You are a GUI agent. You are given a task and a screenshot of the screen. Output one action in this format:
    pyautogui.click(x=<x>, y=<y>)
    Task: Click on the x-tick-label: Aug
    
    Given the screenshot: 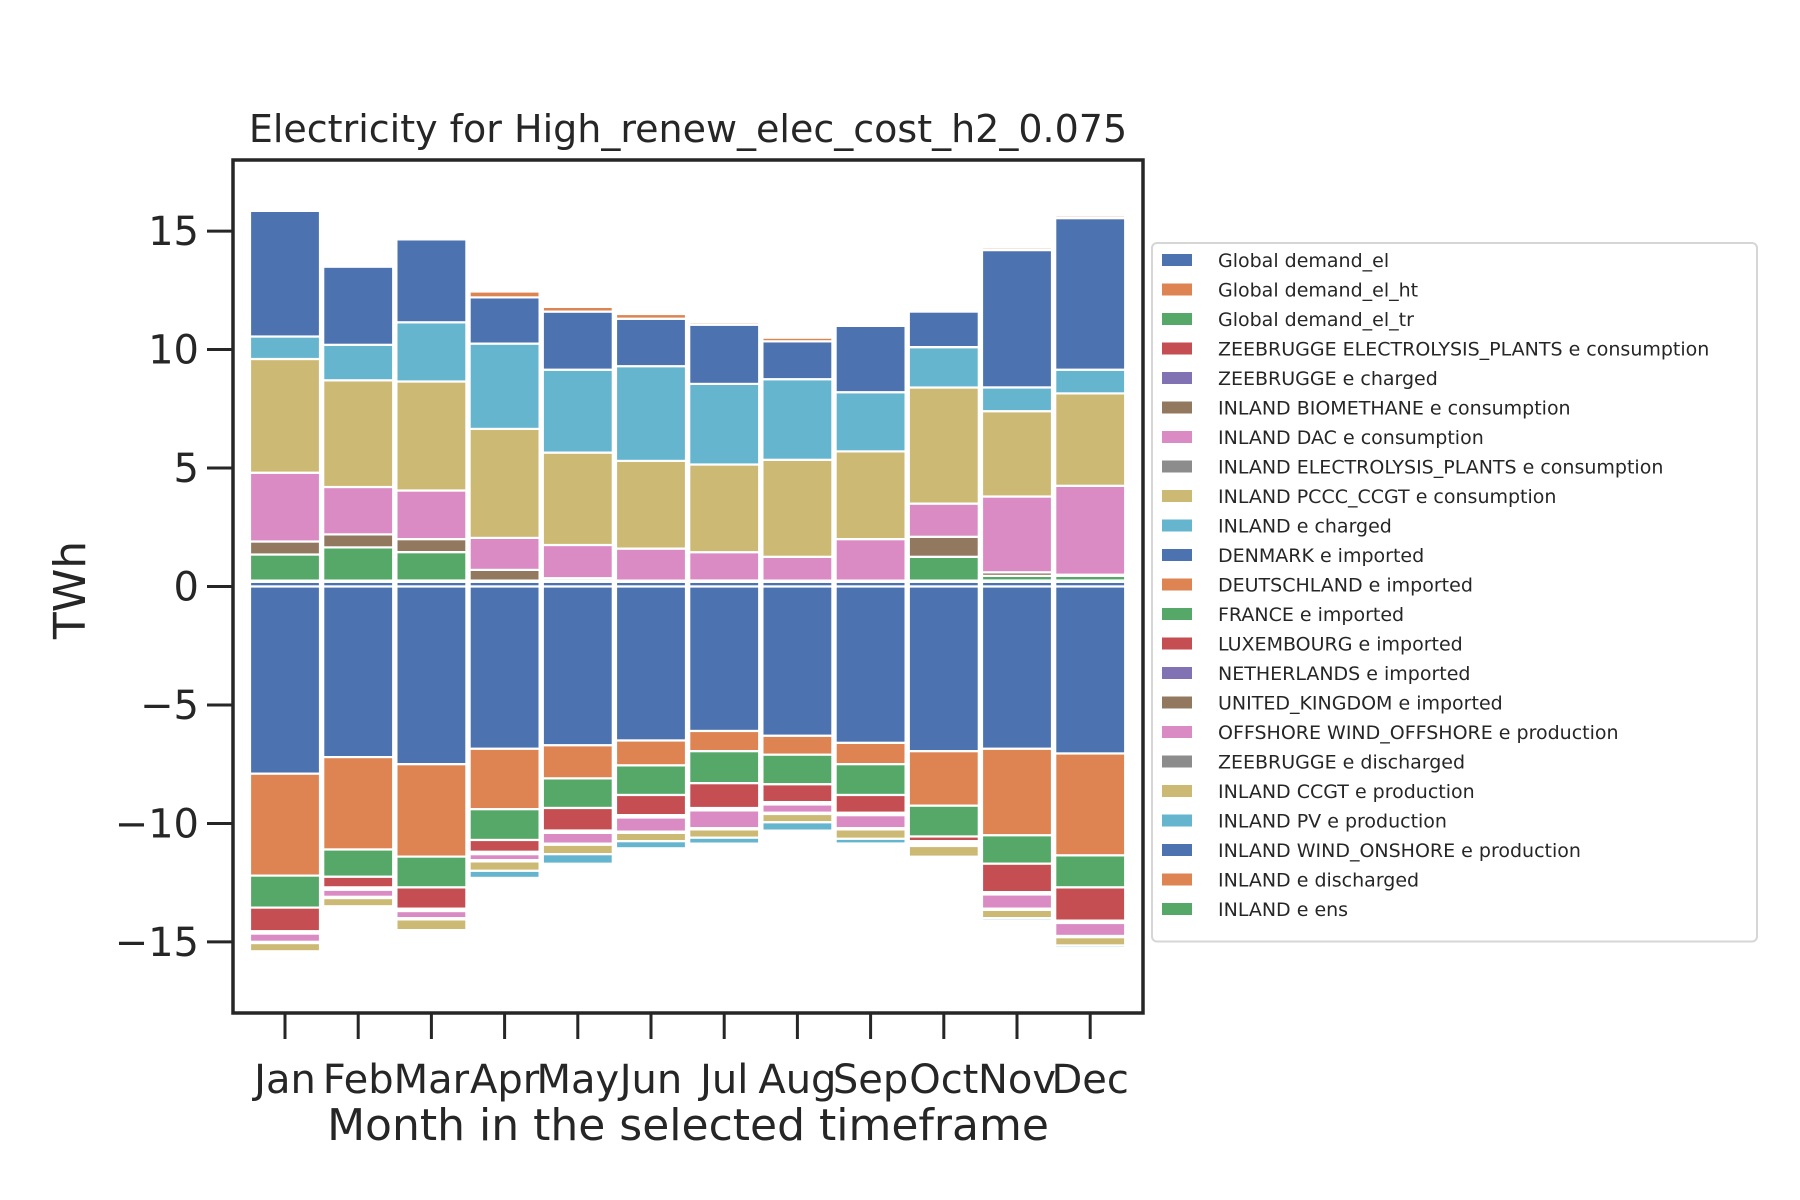 What is the action you would take?
    pyautogui.click(x=797, y=1080)
    